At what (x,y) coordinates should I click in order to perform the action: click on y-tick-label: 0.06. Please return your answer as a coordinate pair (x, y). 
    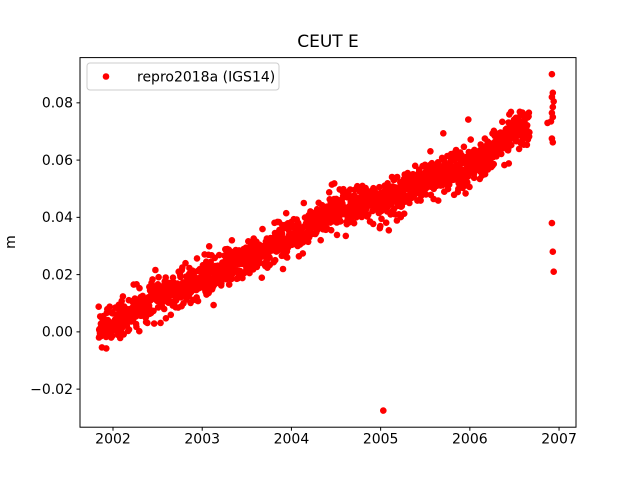
    Looking at the image, I should click on (57, 161).